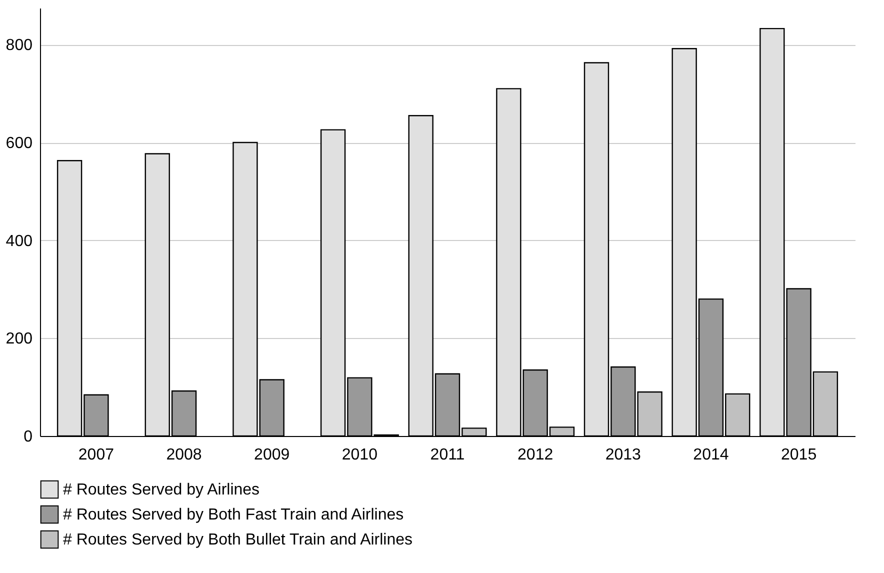 This screenshot has width=884, height=573. Describe the element at coordinates (623, 455) in the screenshot. I see `x-tick-label: 2013` at that location.